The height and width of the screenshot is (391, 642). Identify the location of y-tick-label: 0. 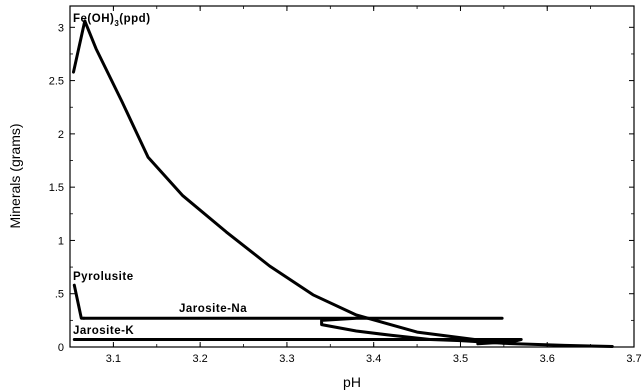
(61, 348).